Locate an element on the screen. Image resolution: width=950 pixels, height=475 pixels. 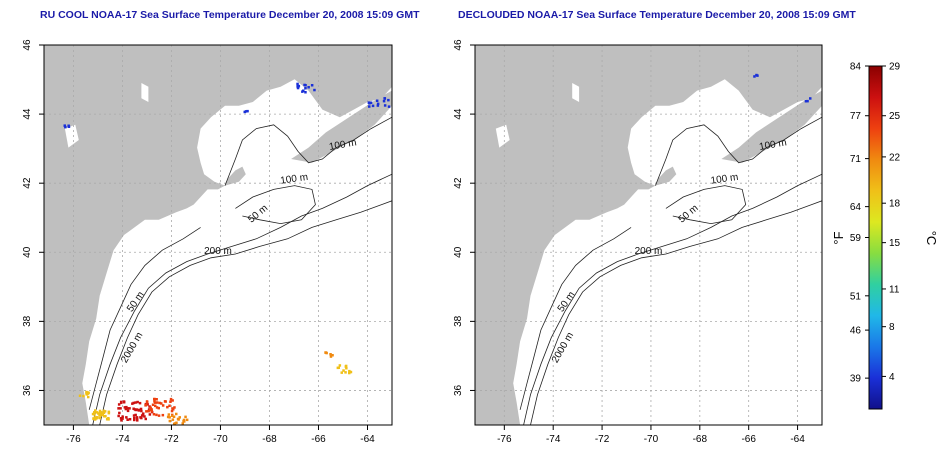
x-tick-label: -66 is located at coordinates (318, 439).